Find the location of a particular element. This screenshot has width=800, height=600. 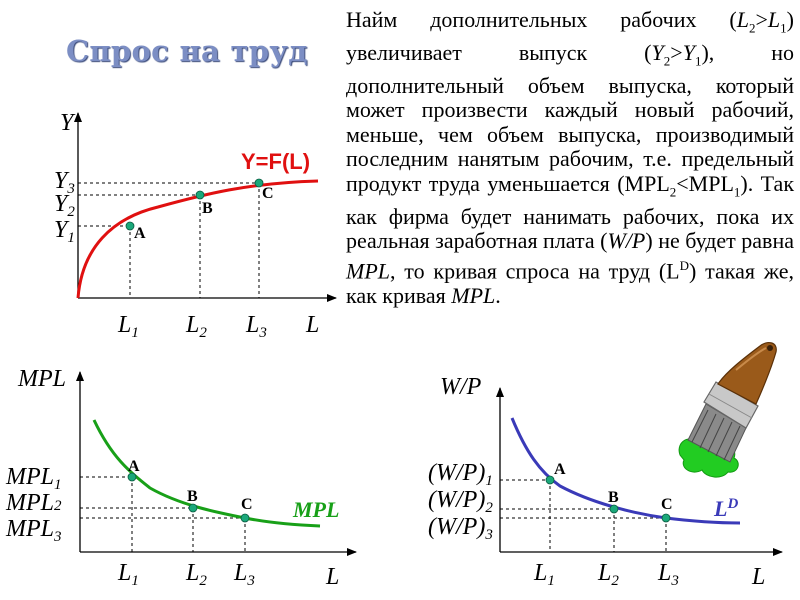

para-l2-sub: 2 is located at coordinates (752, 28).